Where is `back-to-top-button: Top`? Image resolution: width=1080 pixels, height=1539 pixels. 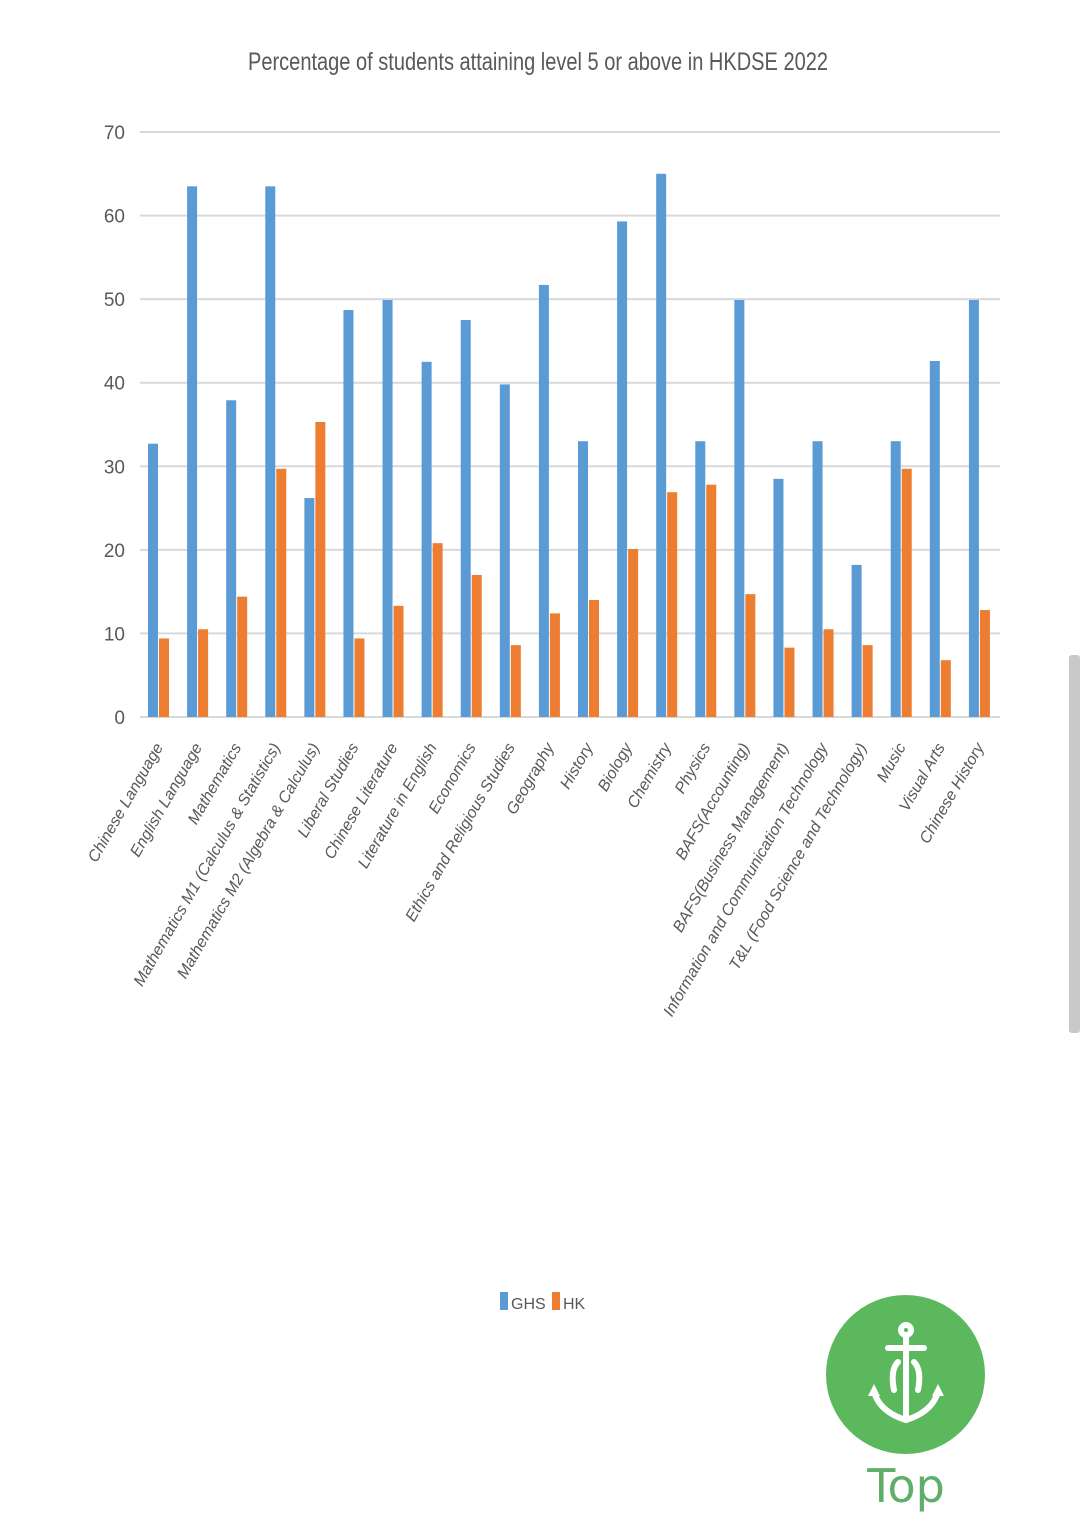 back-to-top-button: Top is located at coordinates (906, 1405).